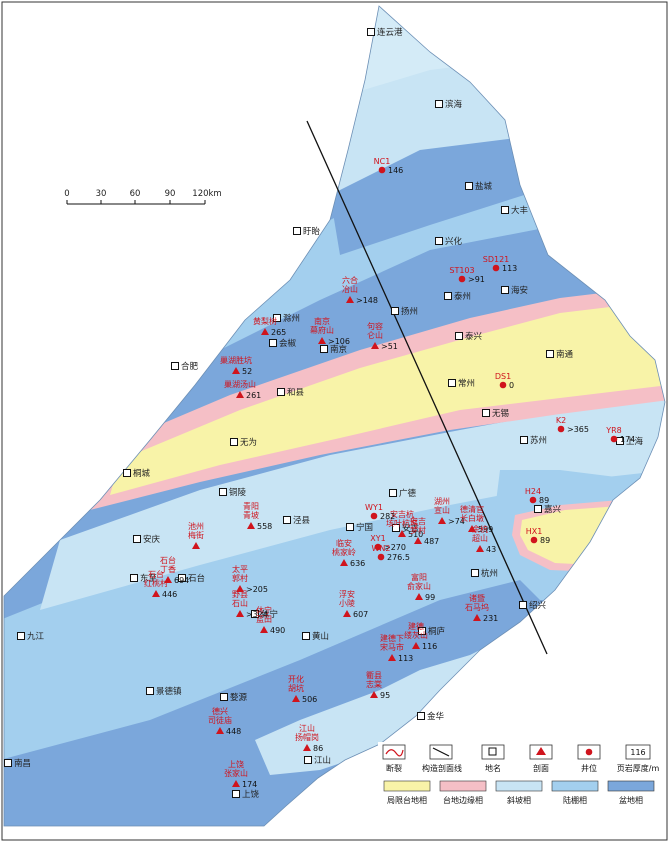  I want to click on outcrop-section: 句容仑山 >51, so click(382, 336).